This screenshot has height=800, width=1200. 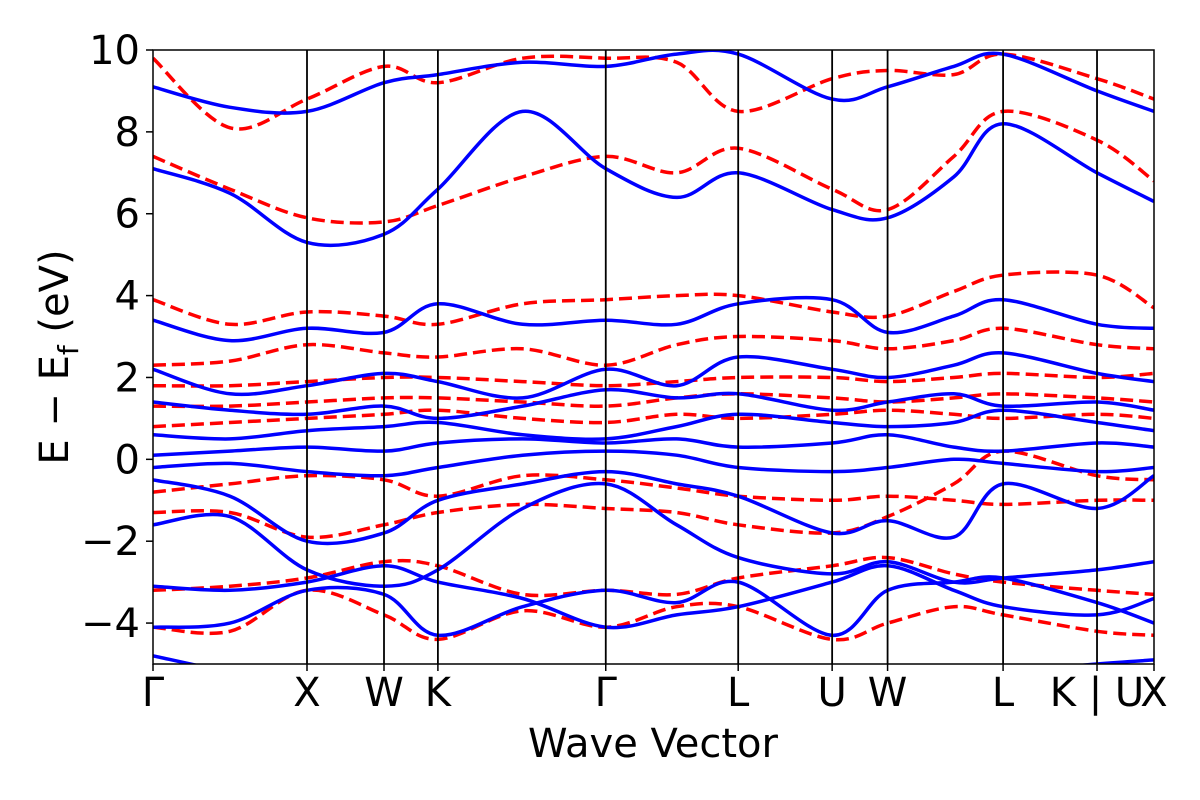 I want to click on y-tick-label: 6, so click(x=127, y=215).